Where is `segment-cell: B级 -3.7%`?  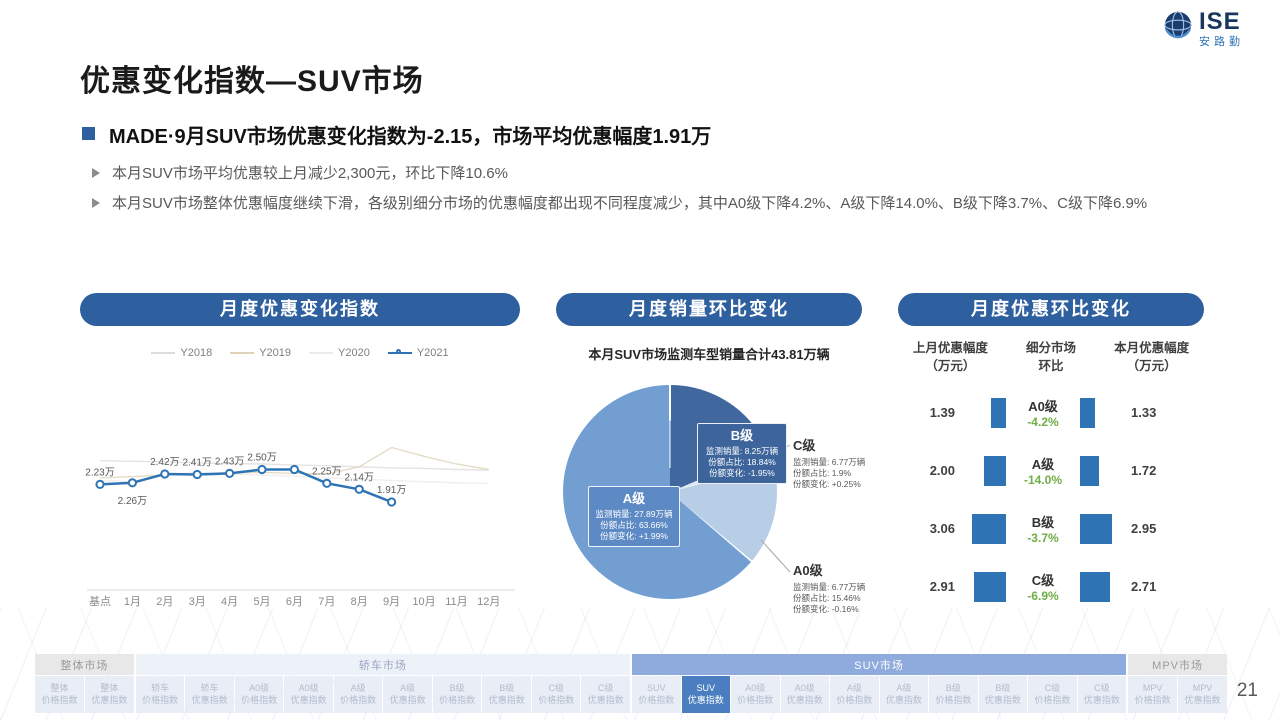
segment-cell: B级 -3.7% is located at coordinates (1043, 528).